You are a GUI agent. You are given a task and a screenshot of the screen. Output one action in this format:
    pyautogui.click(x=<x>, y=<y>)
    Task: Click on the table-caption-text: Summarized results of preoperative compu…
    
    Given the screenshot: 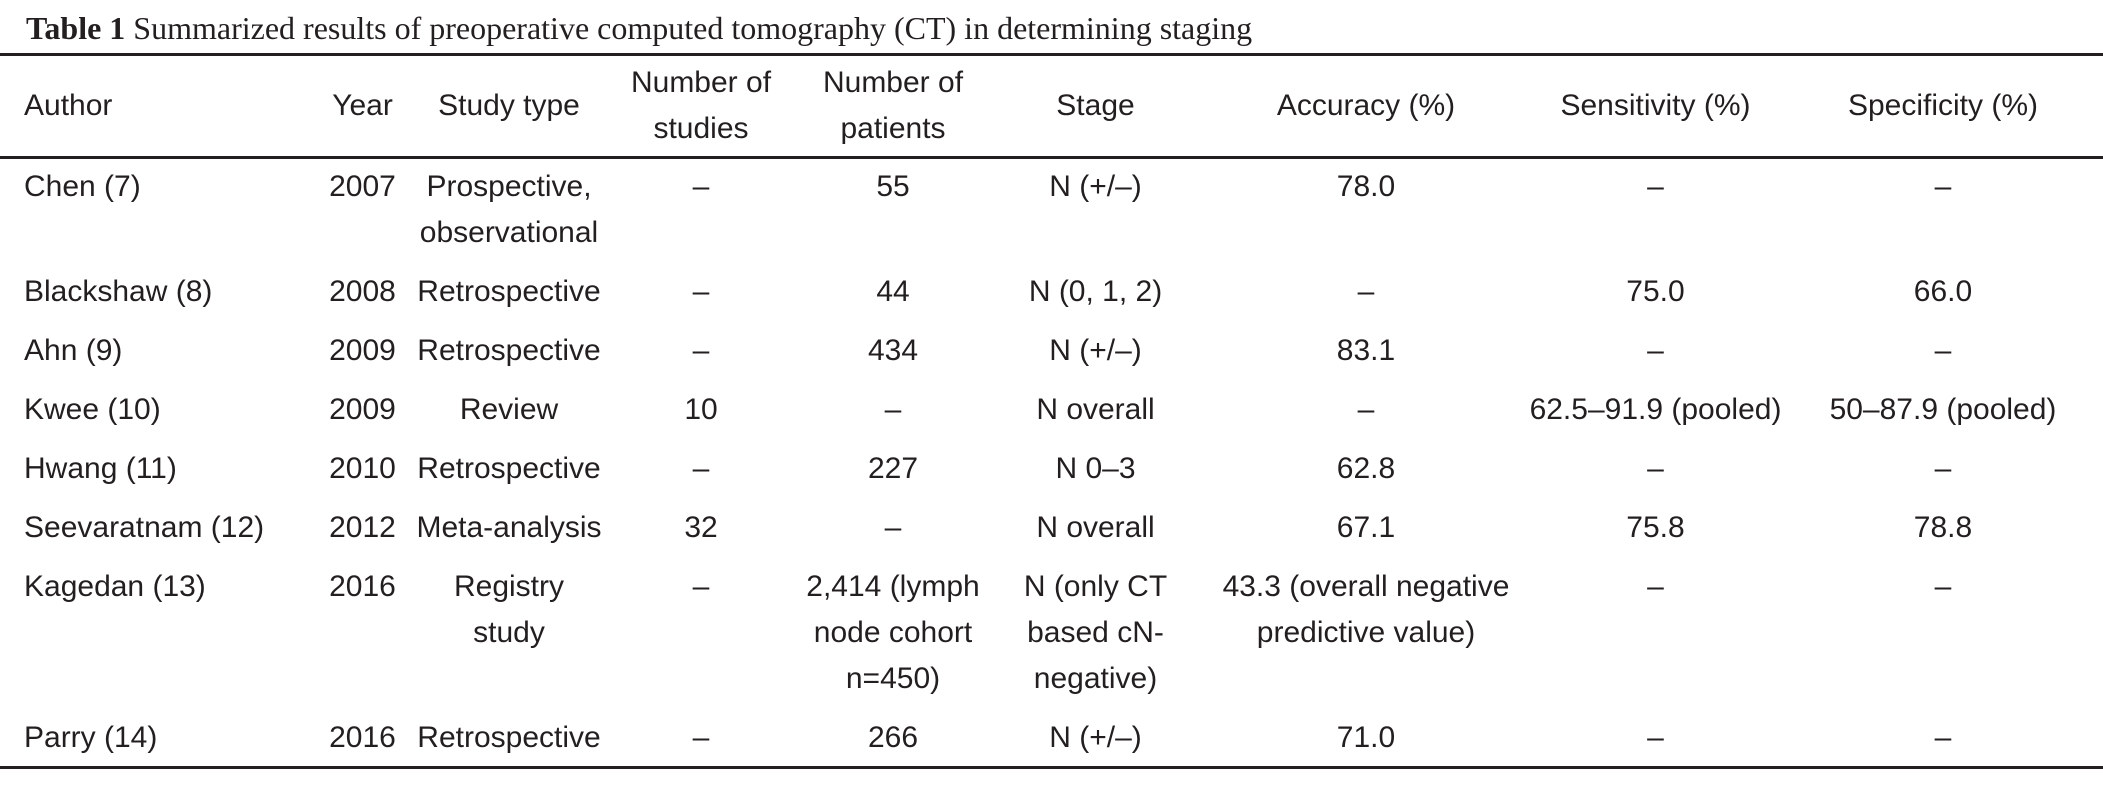 What is the action you would take?
    pyautogui.click(x=693, y=28)
    